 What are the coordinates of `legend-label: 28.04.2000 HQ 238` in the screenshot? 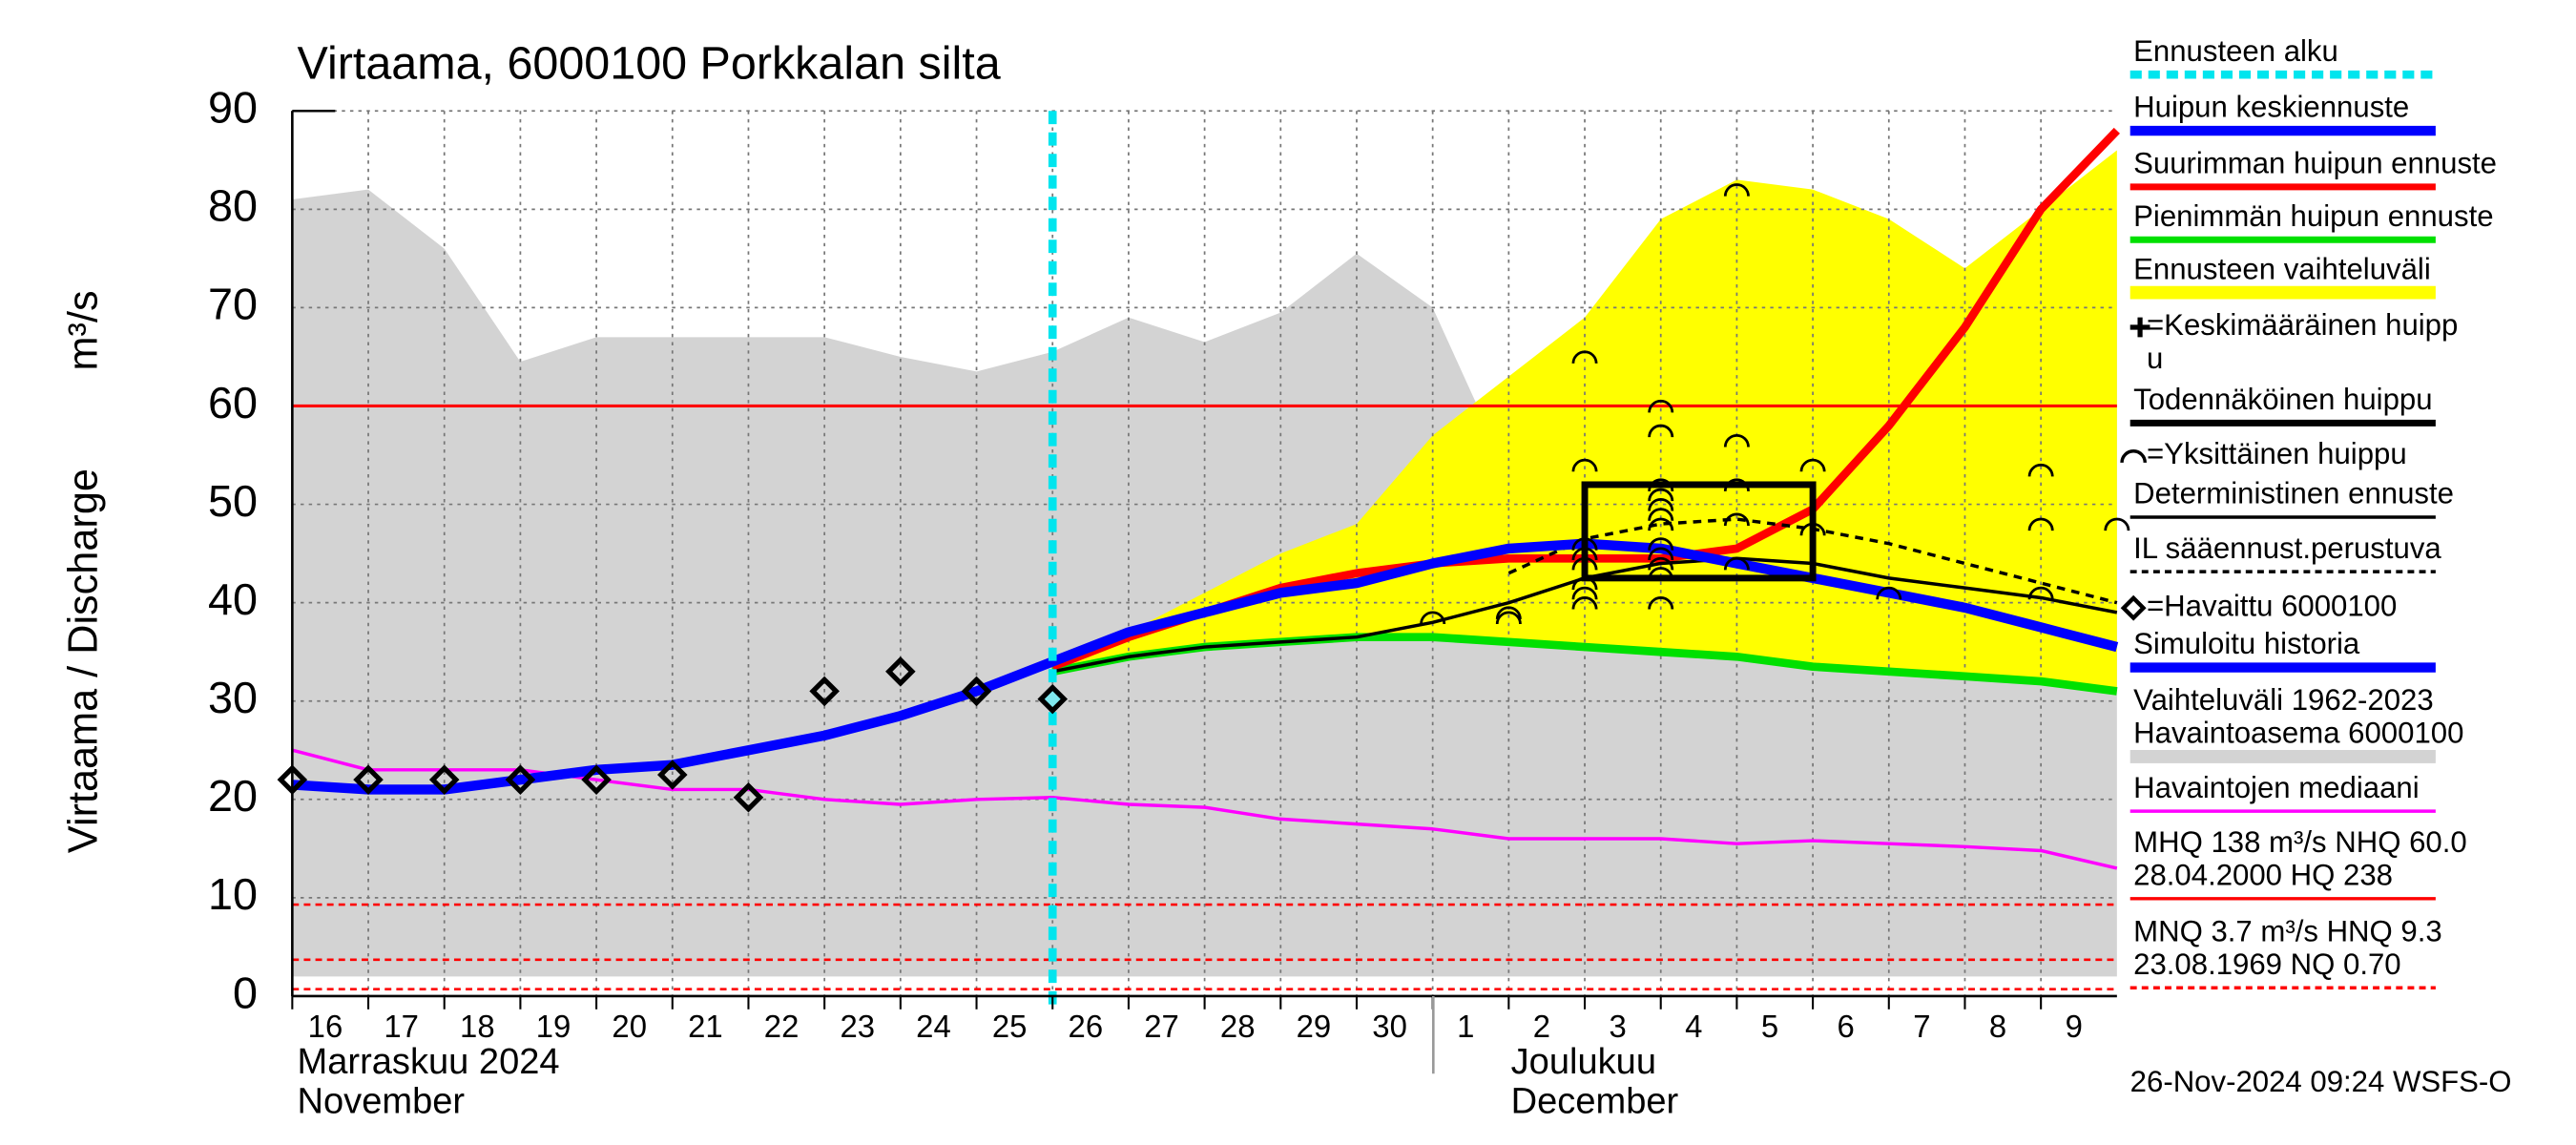 It's located at (2263, 875).